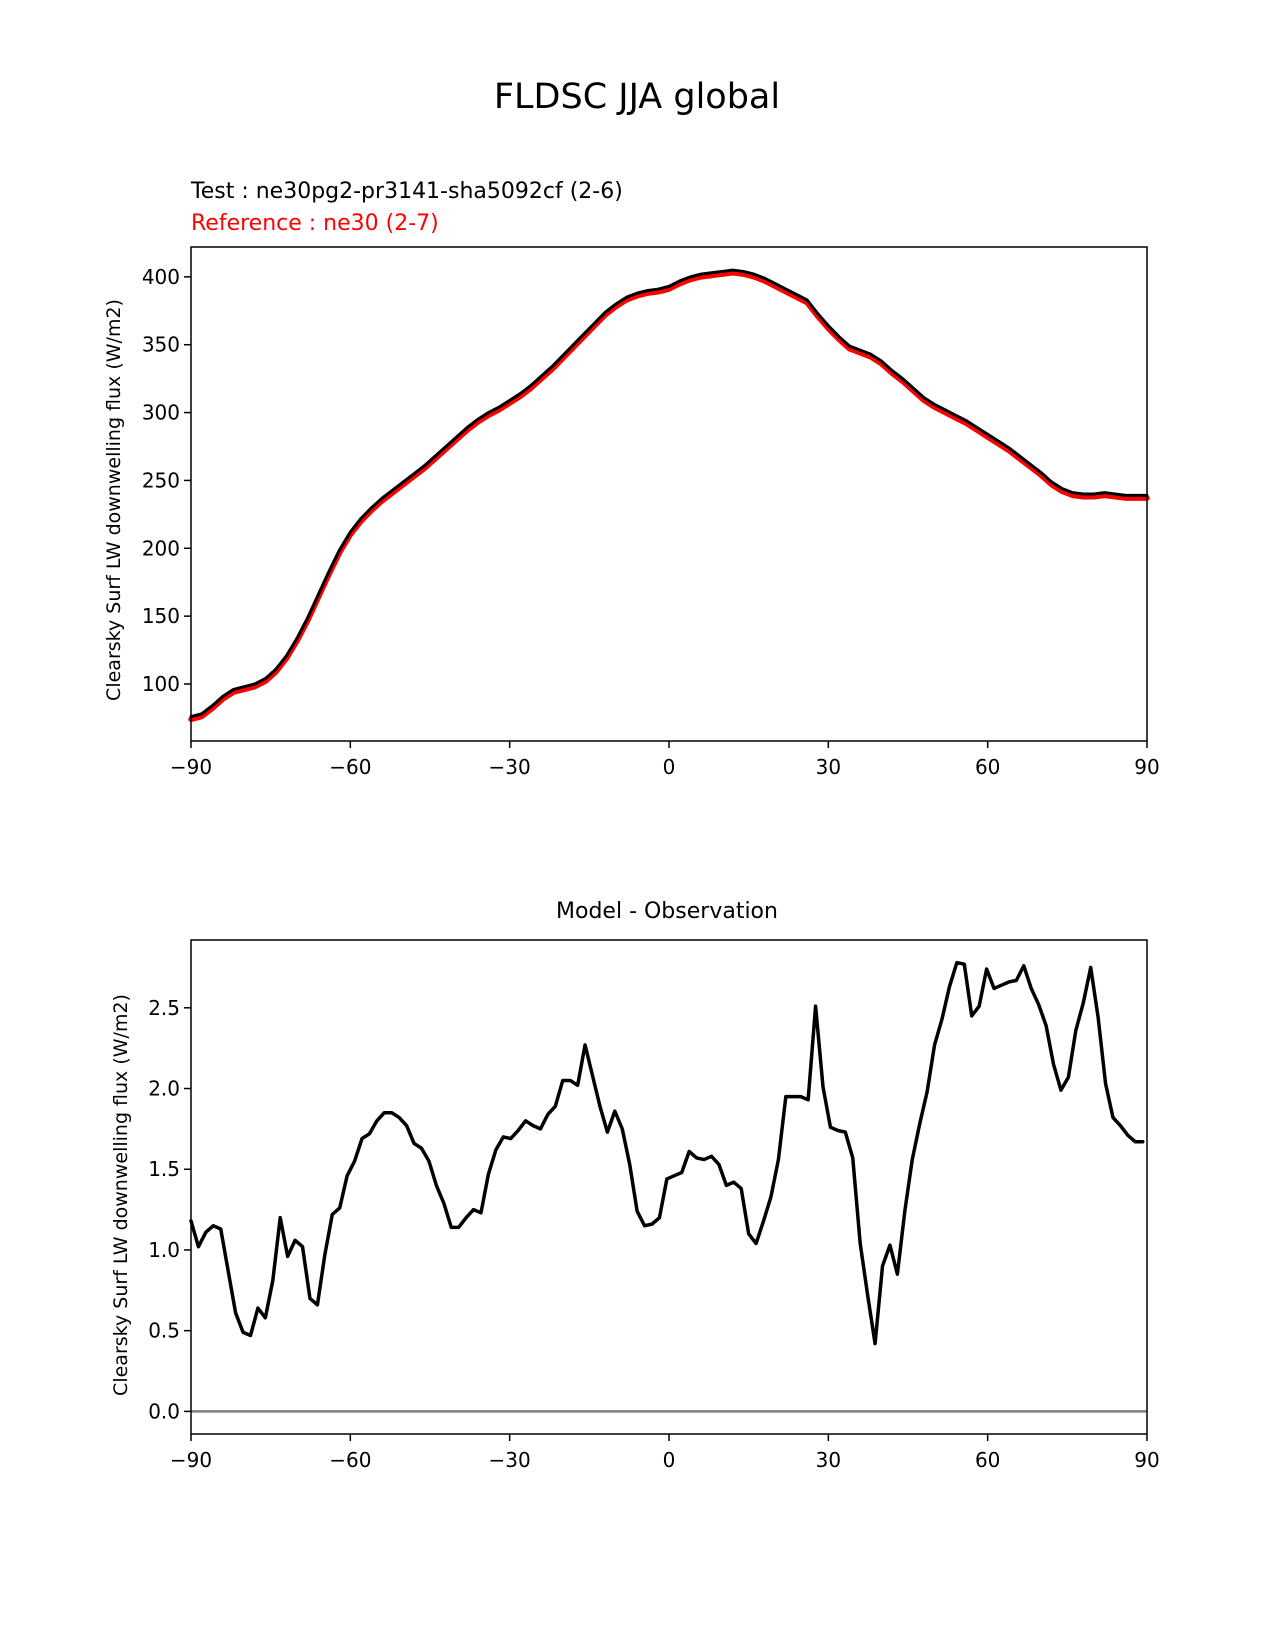 This screenshot has height=1650, width=1275. Describe the element at coordinates (987, 767) in the screenshot. I see `top-xtick-label: 60` at that location.